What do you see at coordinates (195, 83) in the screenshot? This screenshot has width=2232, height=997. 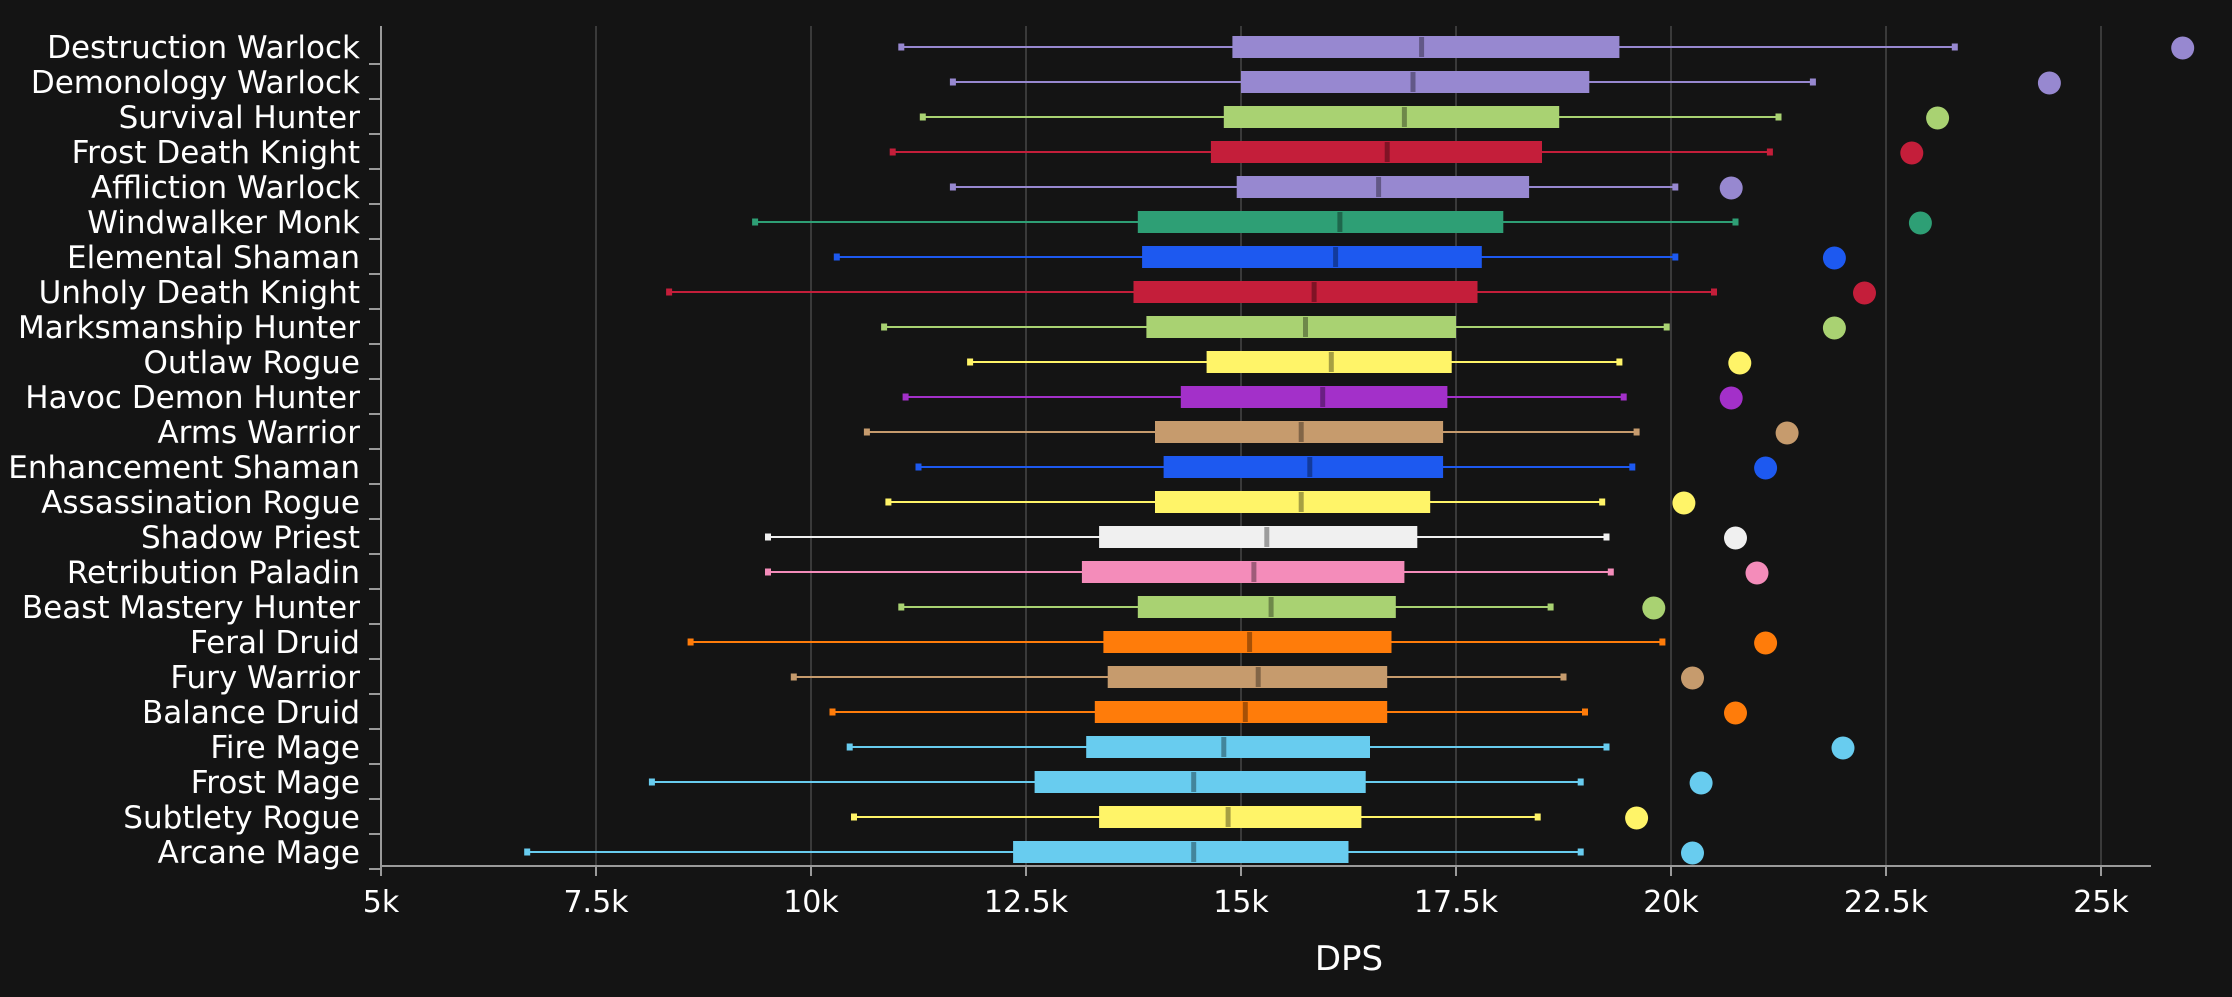 I see `category-label: Demonology Warlock` at bounding box center [195, 83].